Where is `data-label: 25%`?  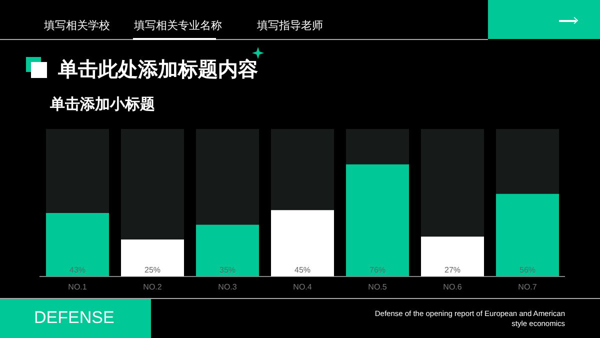 data-label: 25% is located at coordinates (152, 270).